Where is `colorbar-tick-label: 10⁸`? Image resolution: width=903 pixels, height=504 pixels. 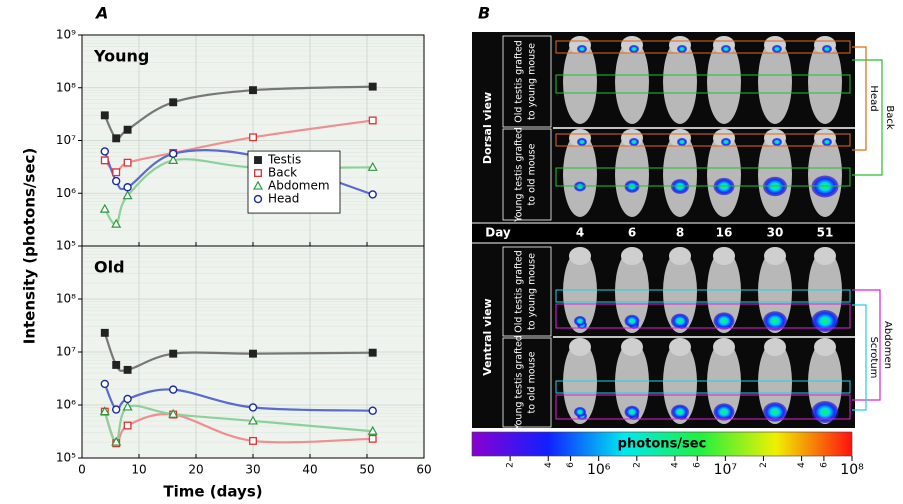 colorbar-tick-label: 10⁸ is located at coordinates (852, 470).